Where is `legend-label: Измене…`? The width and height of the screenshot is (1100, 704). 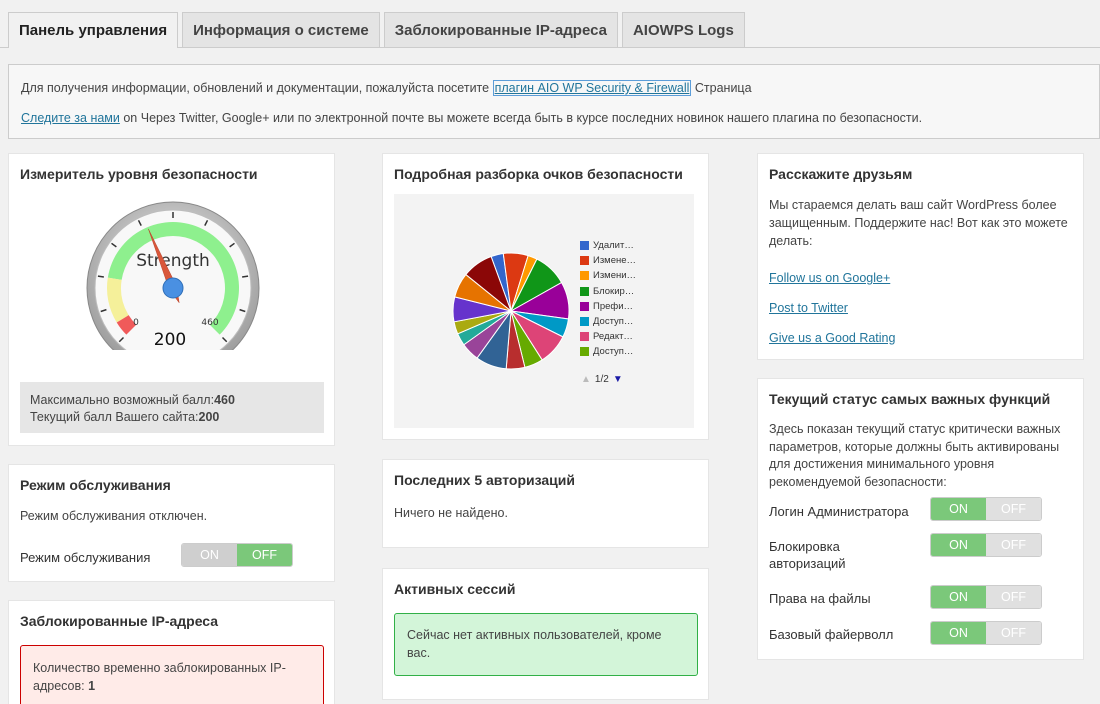
legend-label: Измене… is located at coordinates (615, 261).